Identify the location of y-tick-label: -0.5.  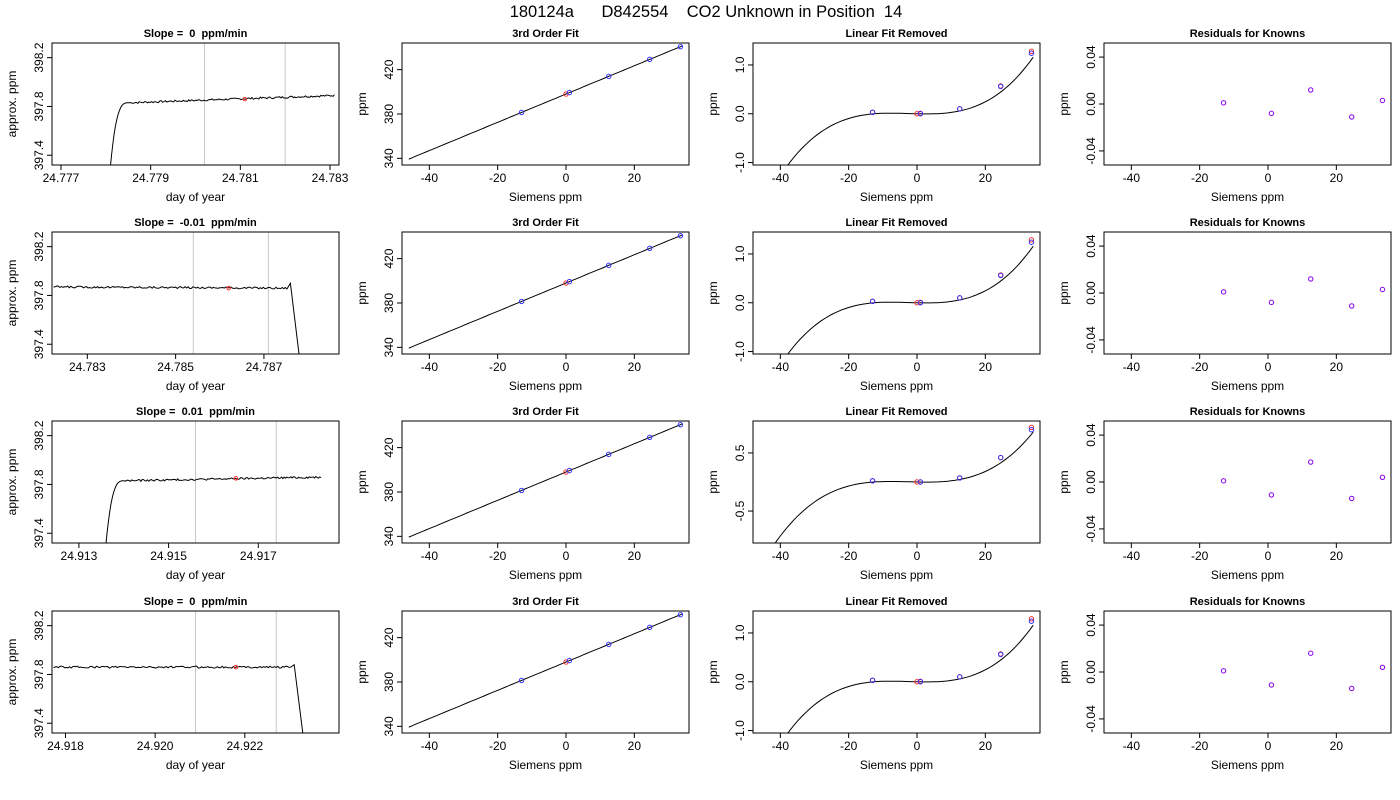
(740, 510).